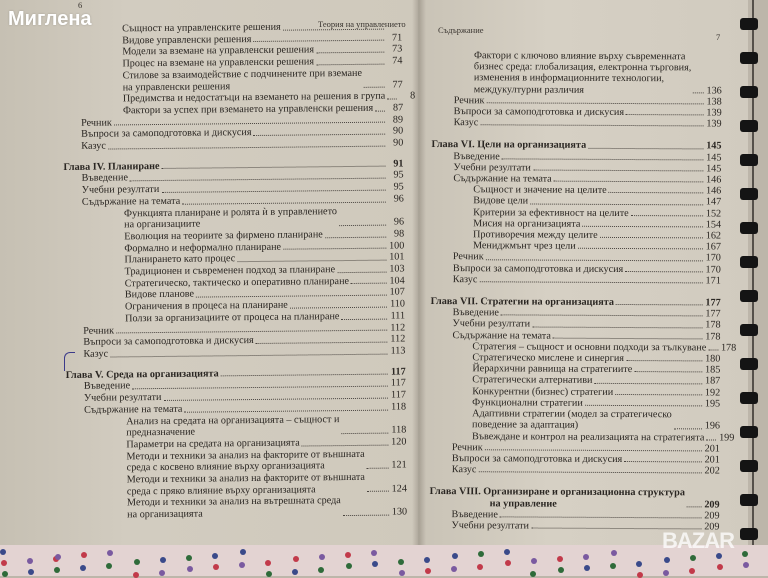 This screenshot has height=578, width=768. I want to click on right-page-number: 7, so click(718, 37).